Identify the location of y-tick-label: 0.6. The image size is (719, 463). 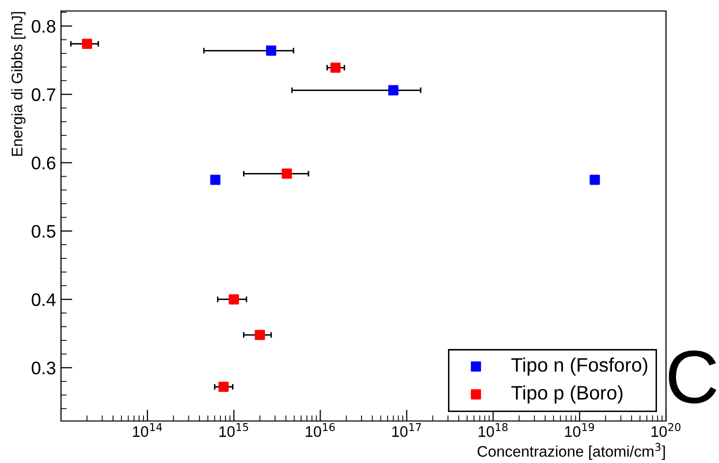
(44, 163).